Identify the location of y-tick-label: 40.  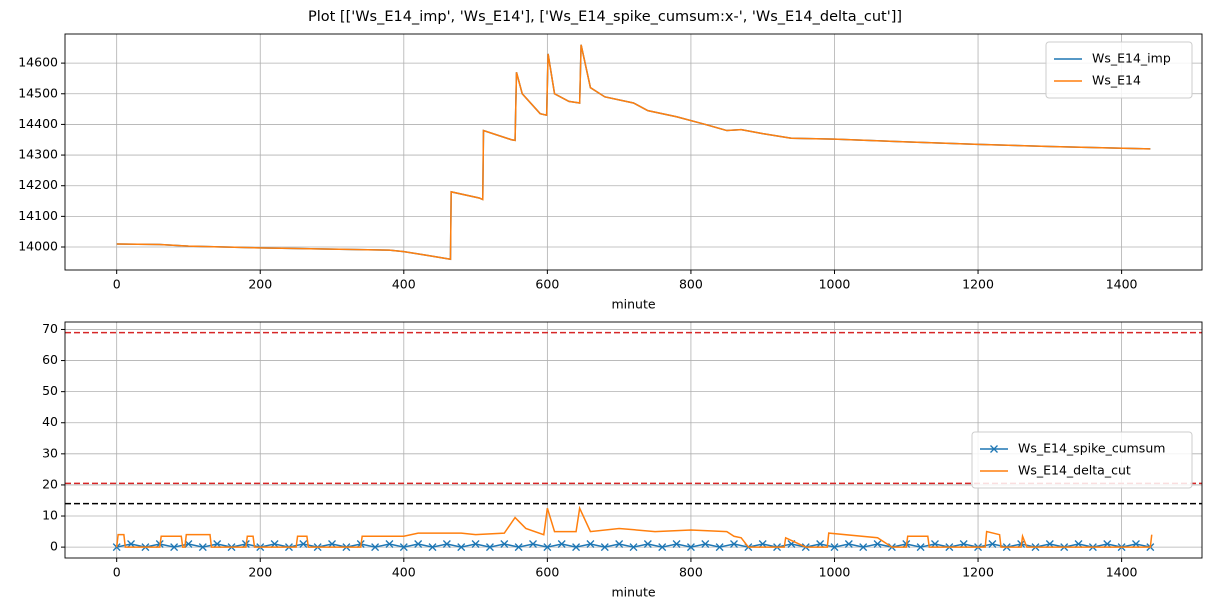
(50, 421).